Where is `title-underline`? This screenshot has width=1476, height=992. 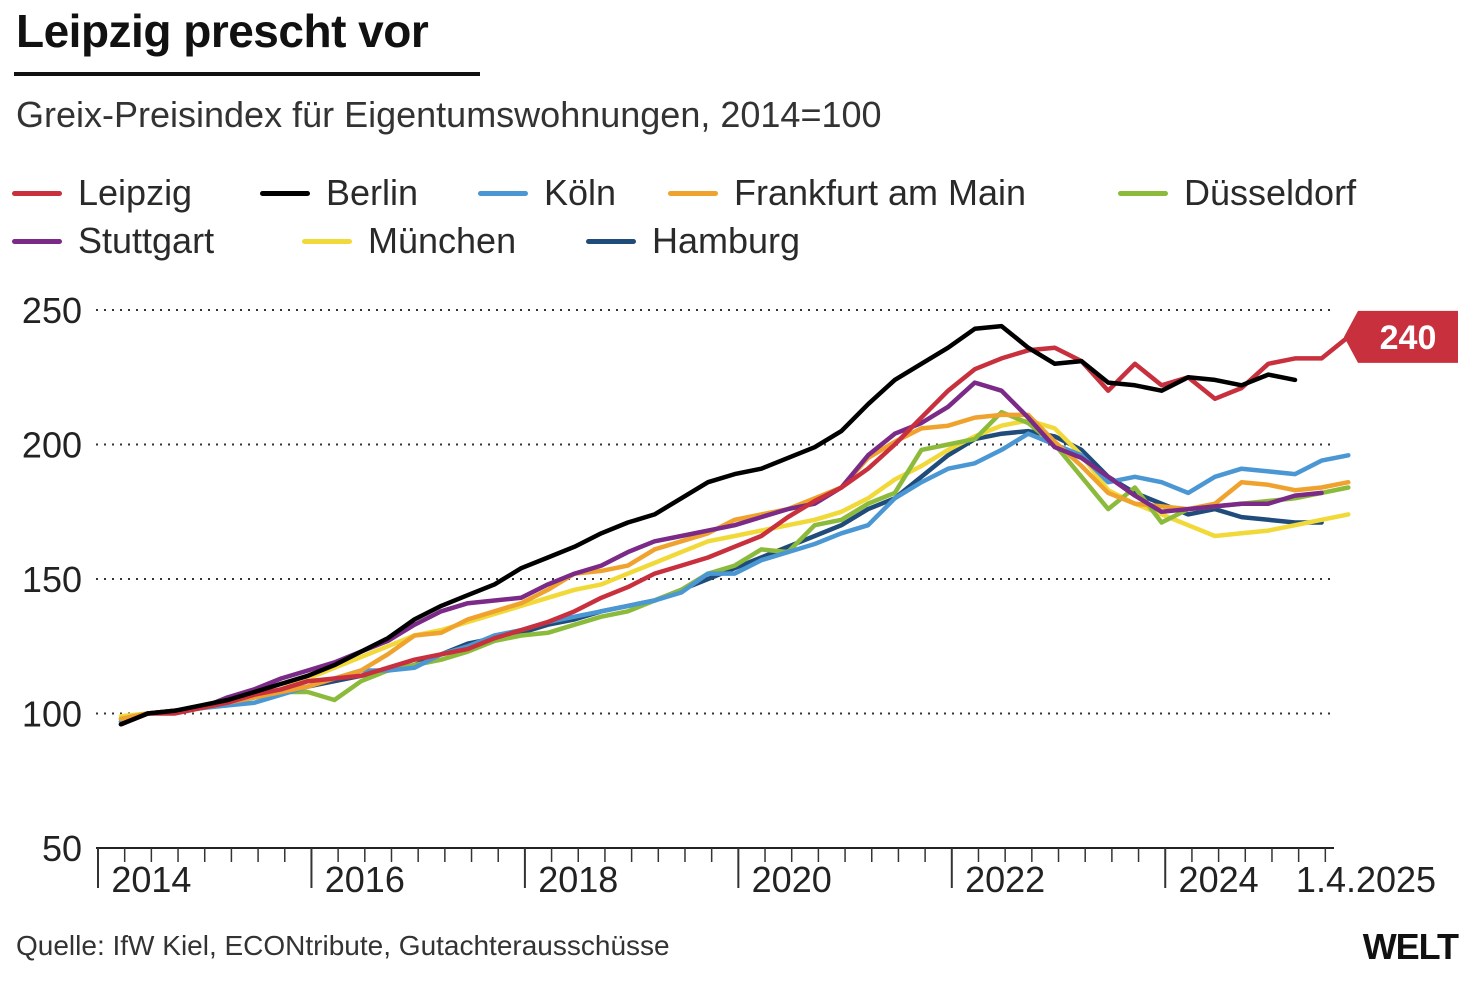 title-underline is located at coordinates (247, 74).